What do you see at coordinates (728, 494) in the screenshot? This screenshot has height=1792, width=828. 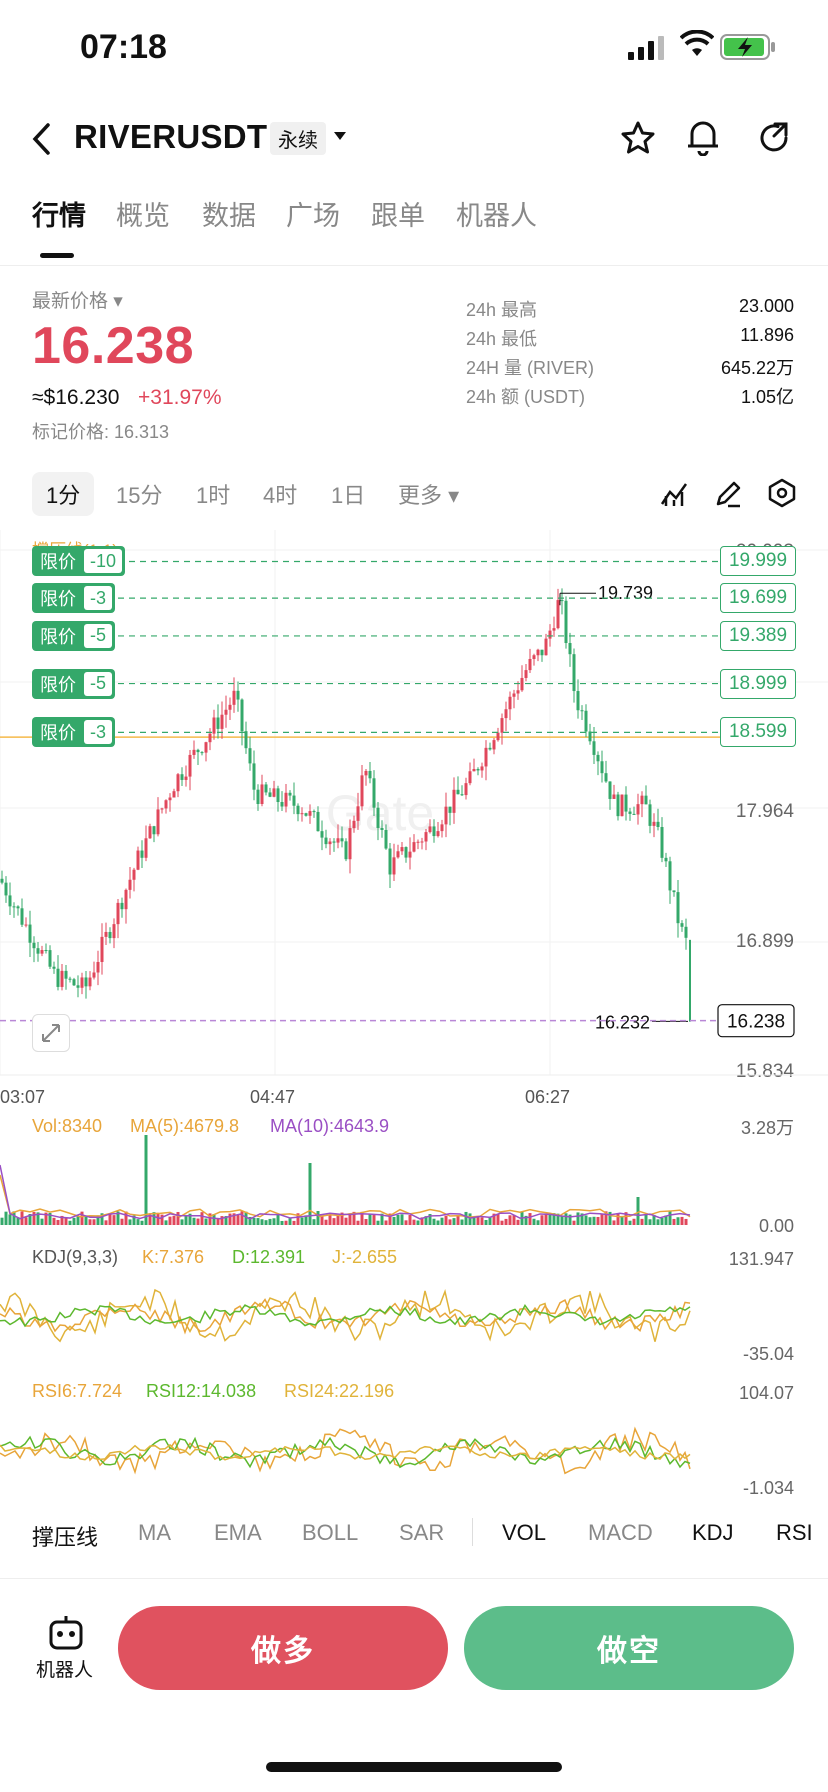 I see `draw-pen-icon` at bounding box center [728, 494].